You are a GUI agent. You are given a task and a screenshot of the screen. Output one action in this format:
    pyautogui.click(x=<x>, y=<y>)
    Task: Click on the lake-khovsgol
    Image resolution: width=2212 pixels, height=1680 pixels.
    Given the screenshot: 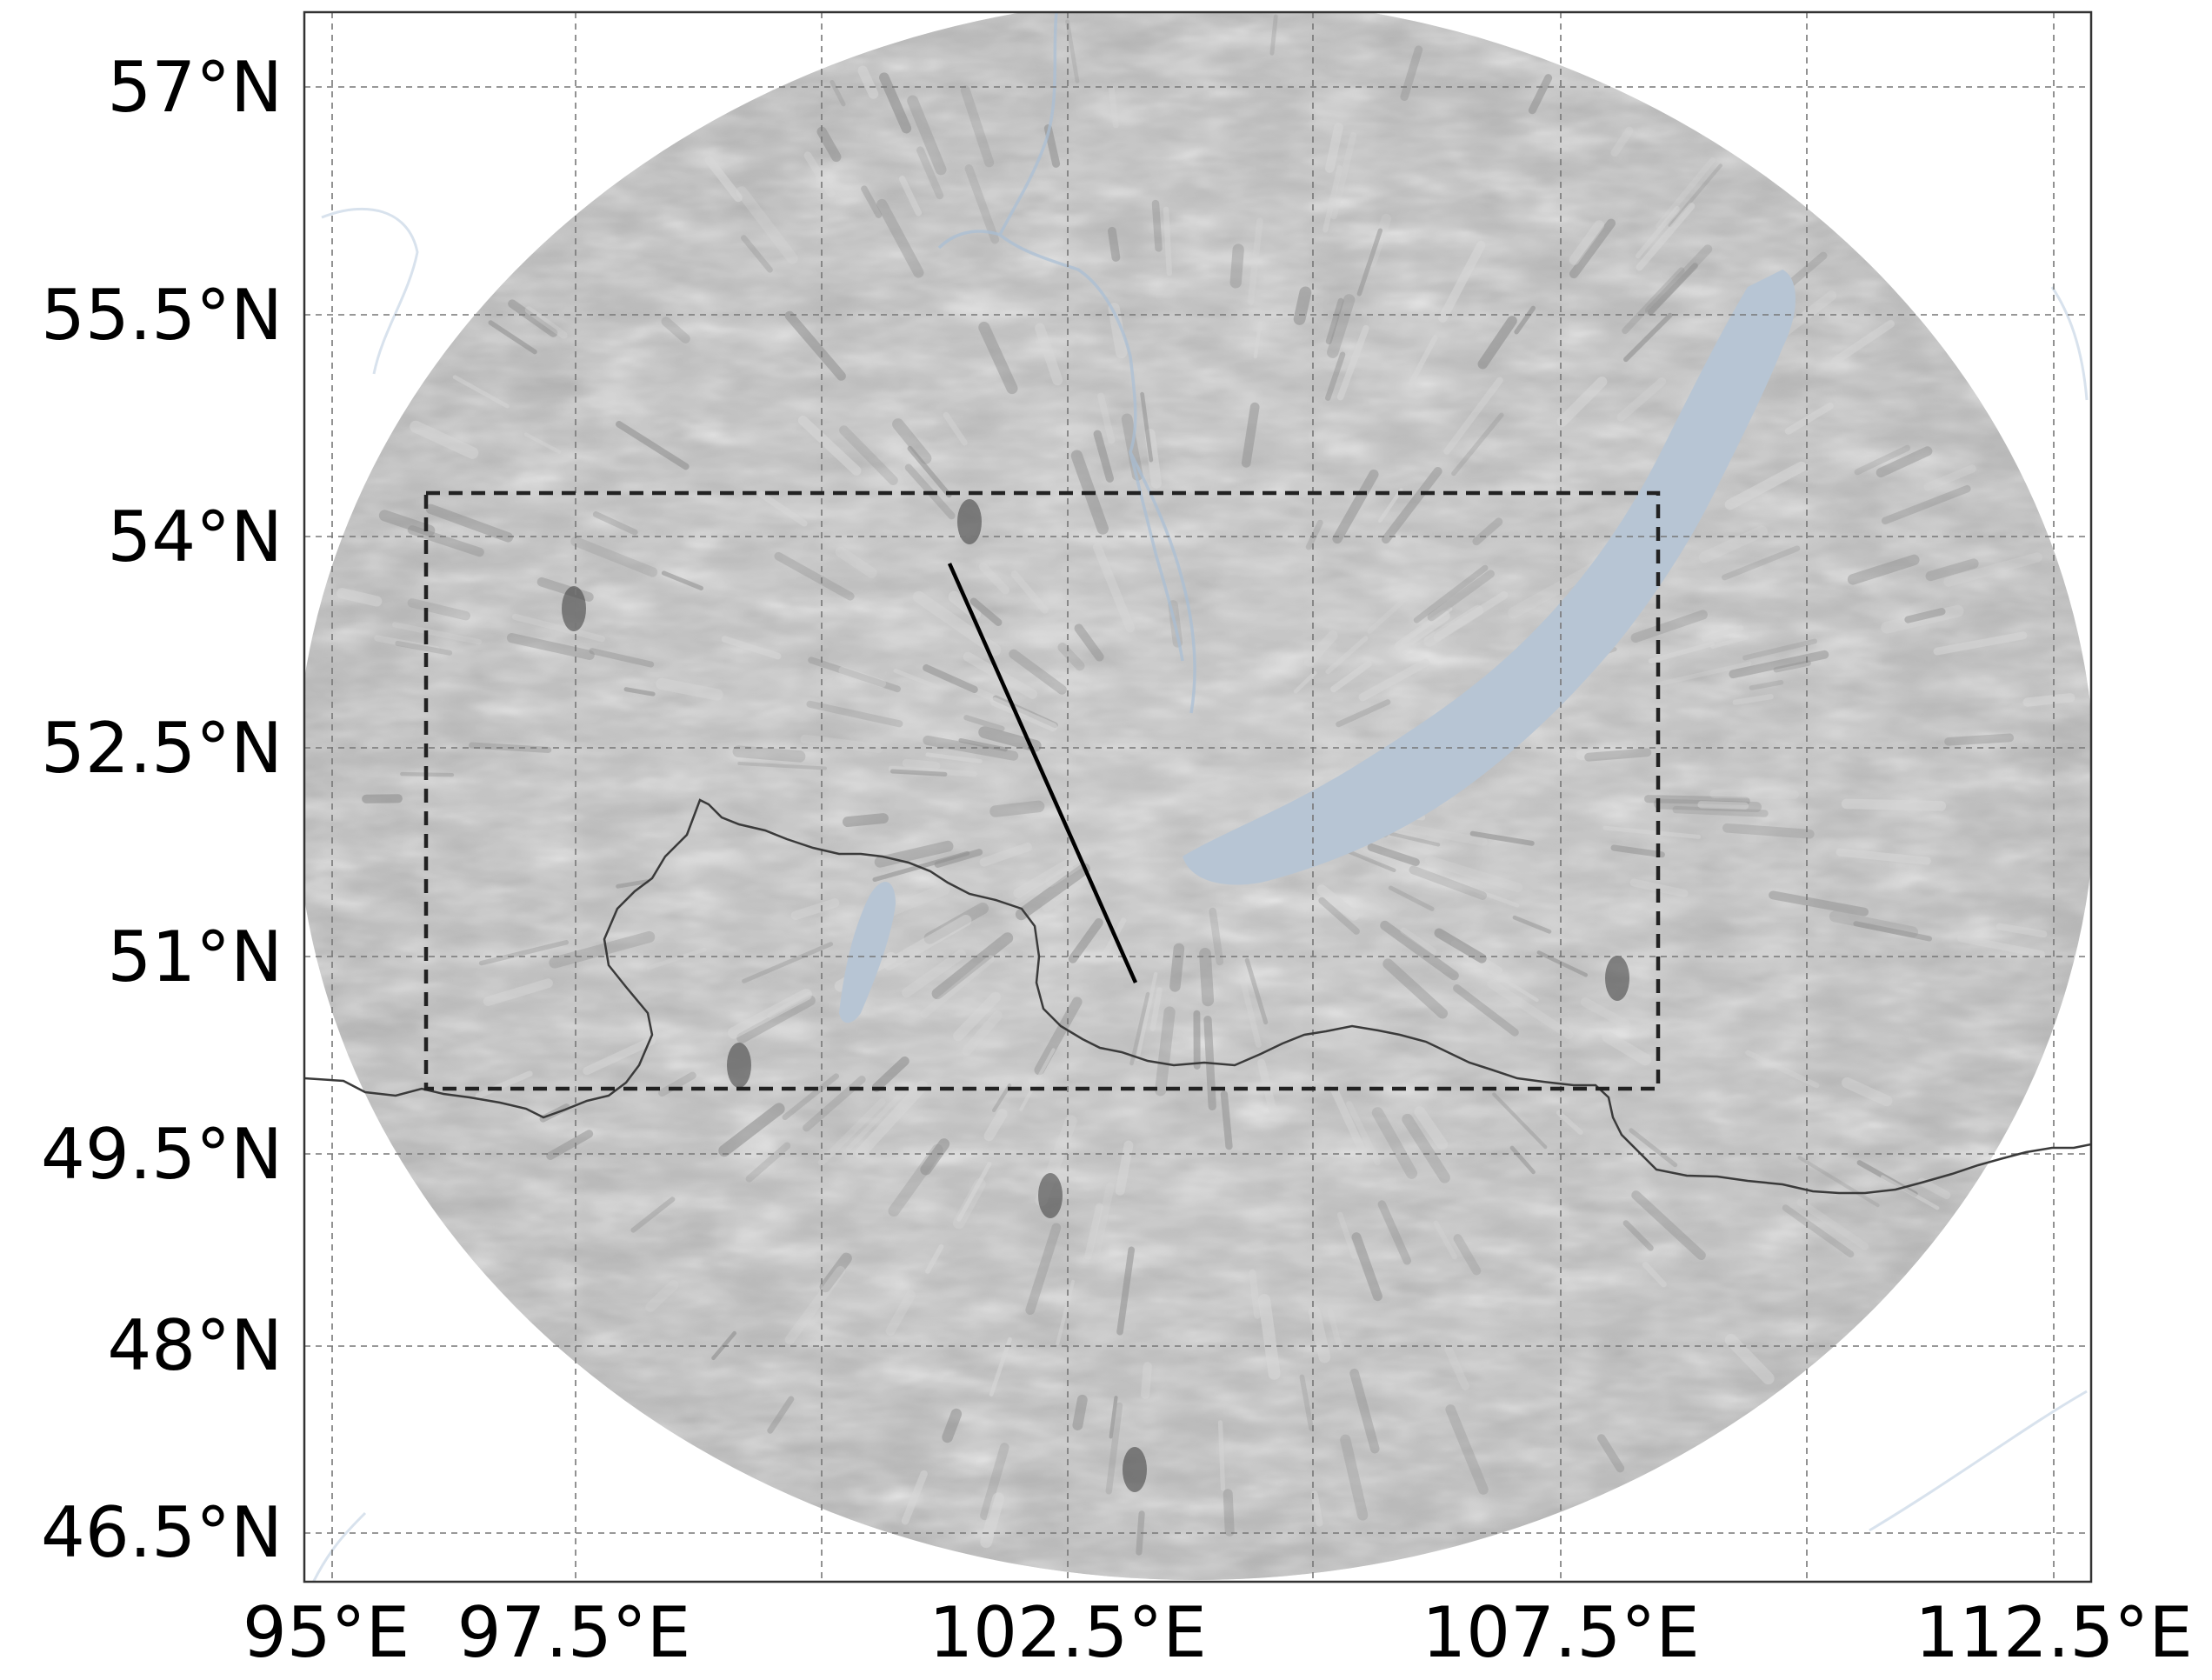 What is the action you would take?
    pyautogui.click(x=867, y=952)
    